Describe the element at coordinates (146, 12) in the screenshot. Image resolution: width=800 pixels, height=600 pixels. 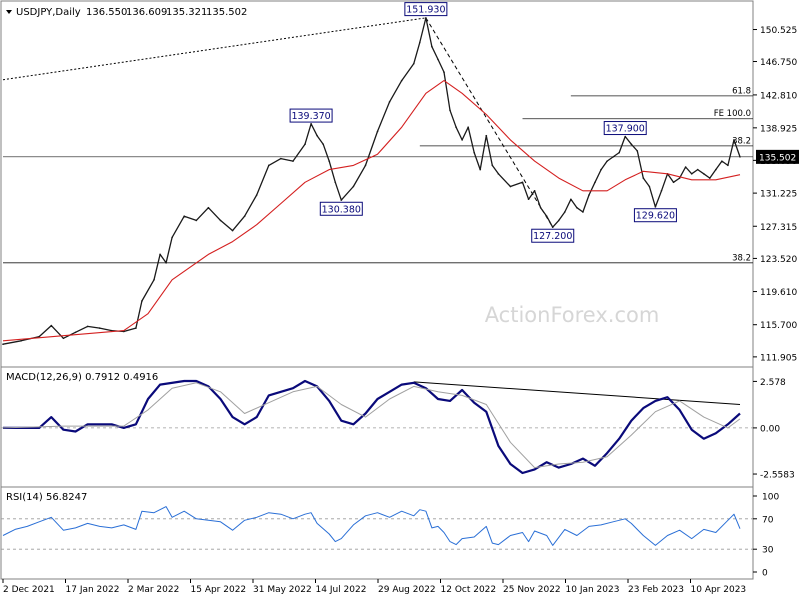
I see `ohlc-high: 136.609` at that location.